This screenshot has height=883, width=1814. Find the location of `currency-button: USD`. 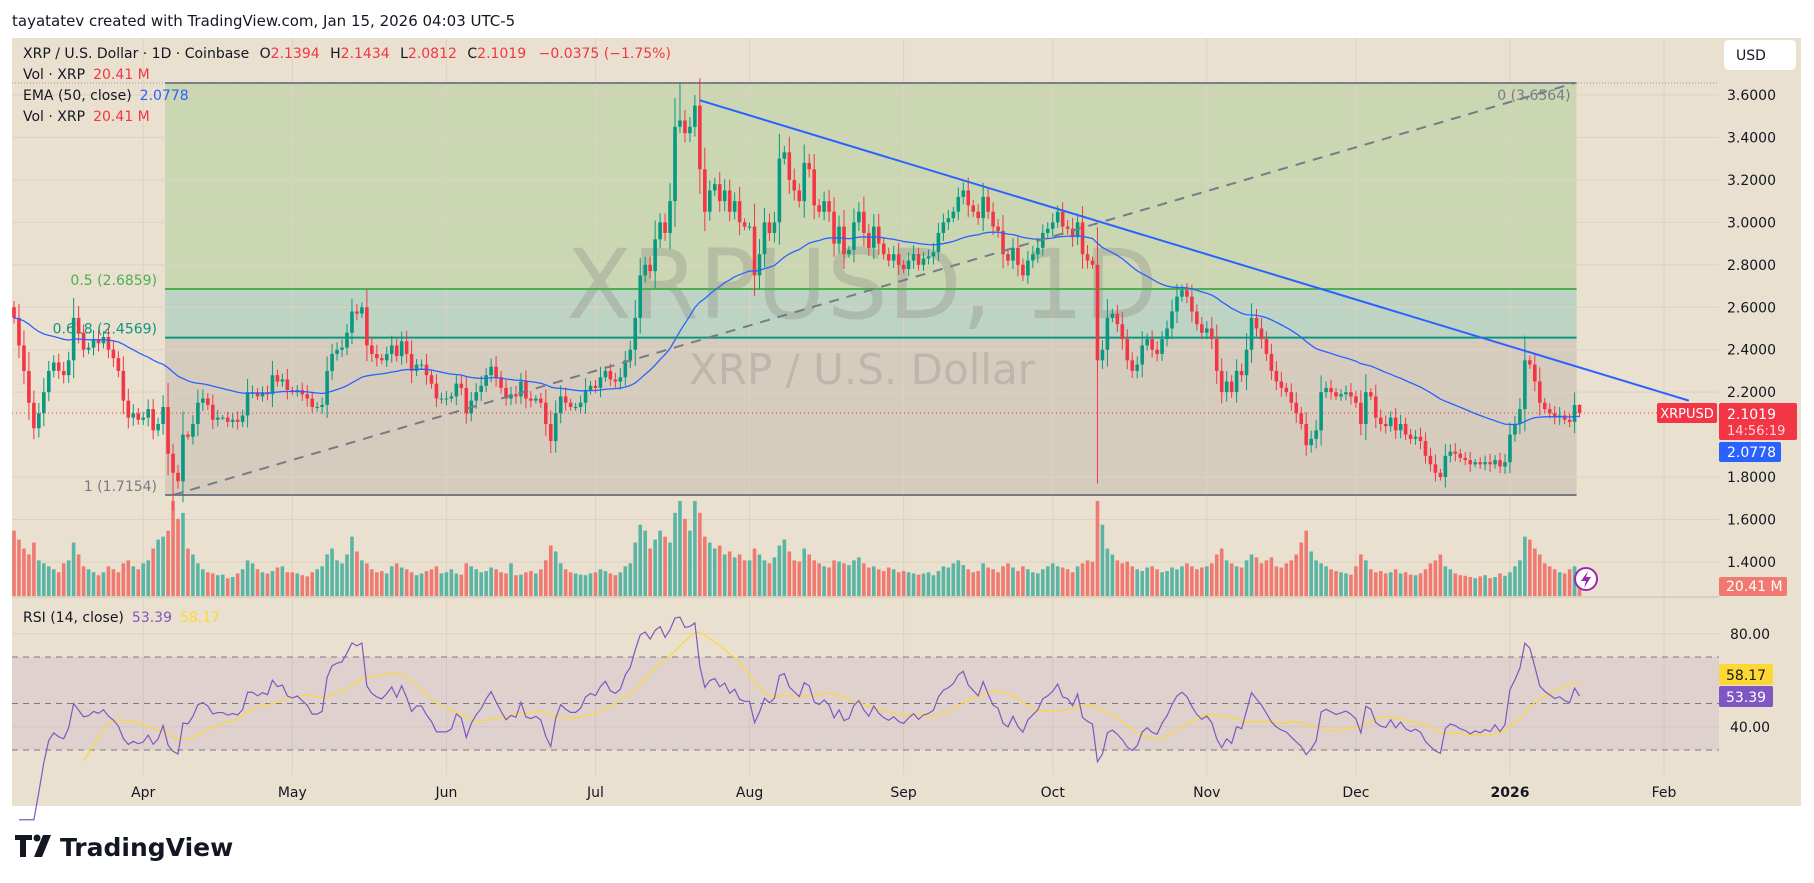

currency-button: USD is located at coordinates (1760, 55).